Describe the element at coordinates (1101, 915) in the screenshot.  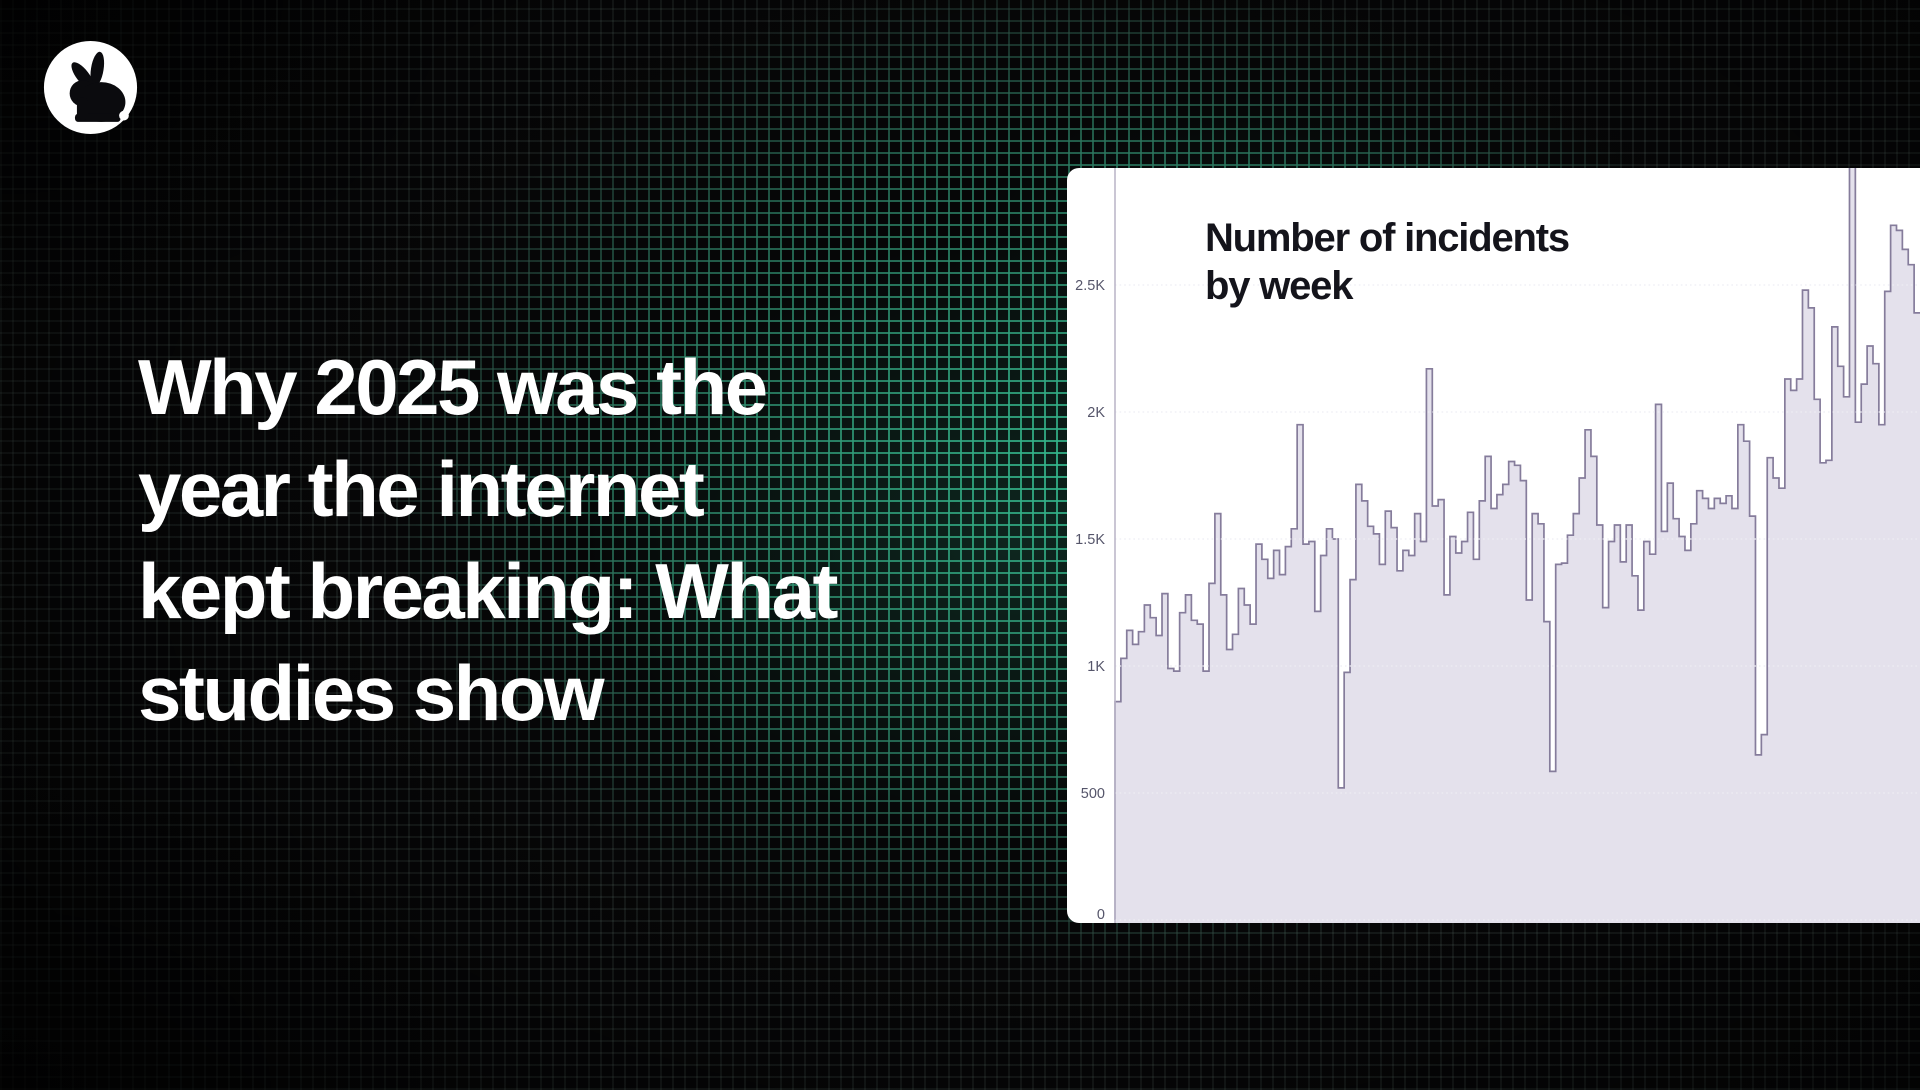
I see `svg-text: 0` at that location.